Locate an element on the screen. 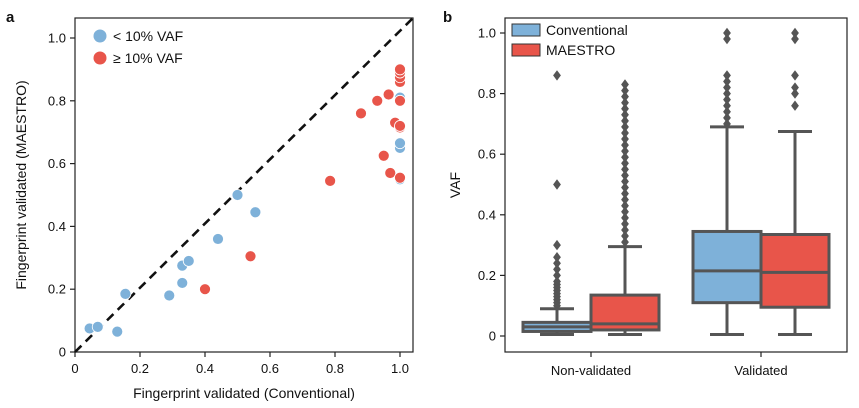 The width and height of the screenshot is (859, 408). panel-a-legend-label-high: ≥ 10% VAF is located at coordinates (148, 58).